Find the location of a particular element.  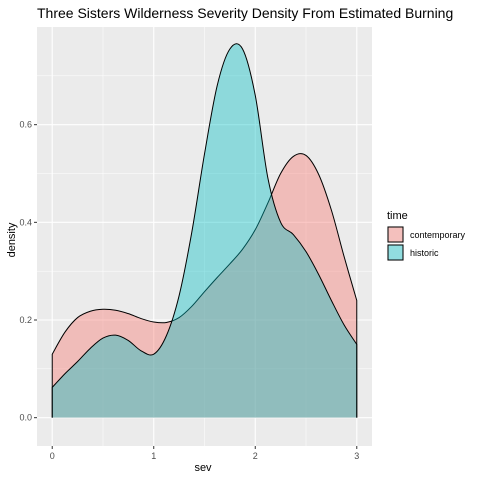

y-axis-title: density is located at coordinates (12, 239).